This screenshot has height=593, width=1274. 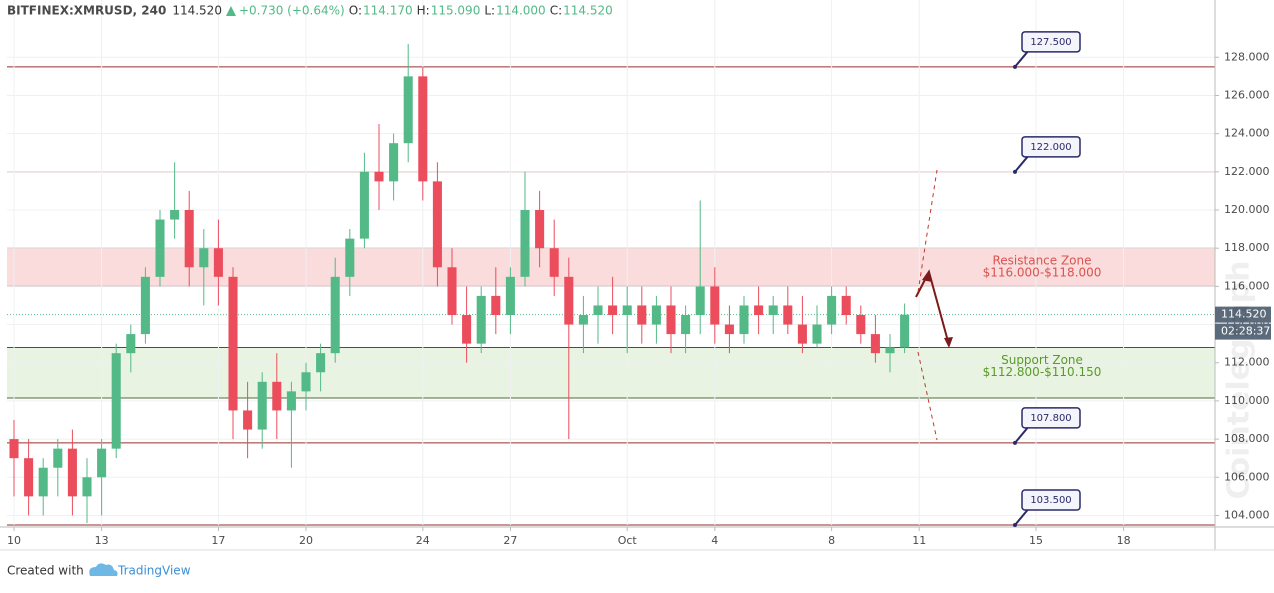 What do you see at coordinates (1247, 56) in the screenshot?
I see `y-tick-label: 128.000` at bounding box center [1247, 56].